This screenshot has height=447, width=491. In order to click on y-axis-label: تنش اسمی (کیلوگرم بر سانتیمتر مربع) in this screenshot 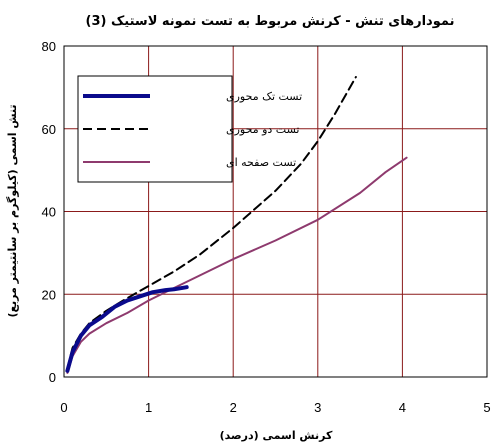, I will do `click(12, 210)`.